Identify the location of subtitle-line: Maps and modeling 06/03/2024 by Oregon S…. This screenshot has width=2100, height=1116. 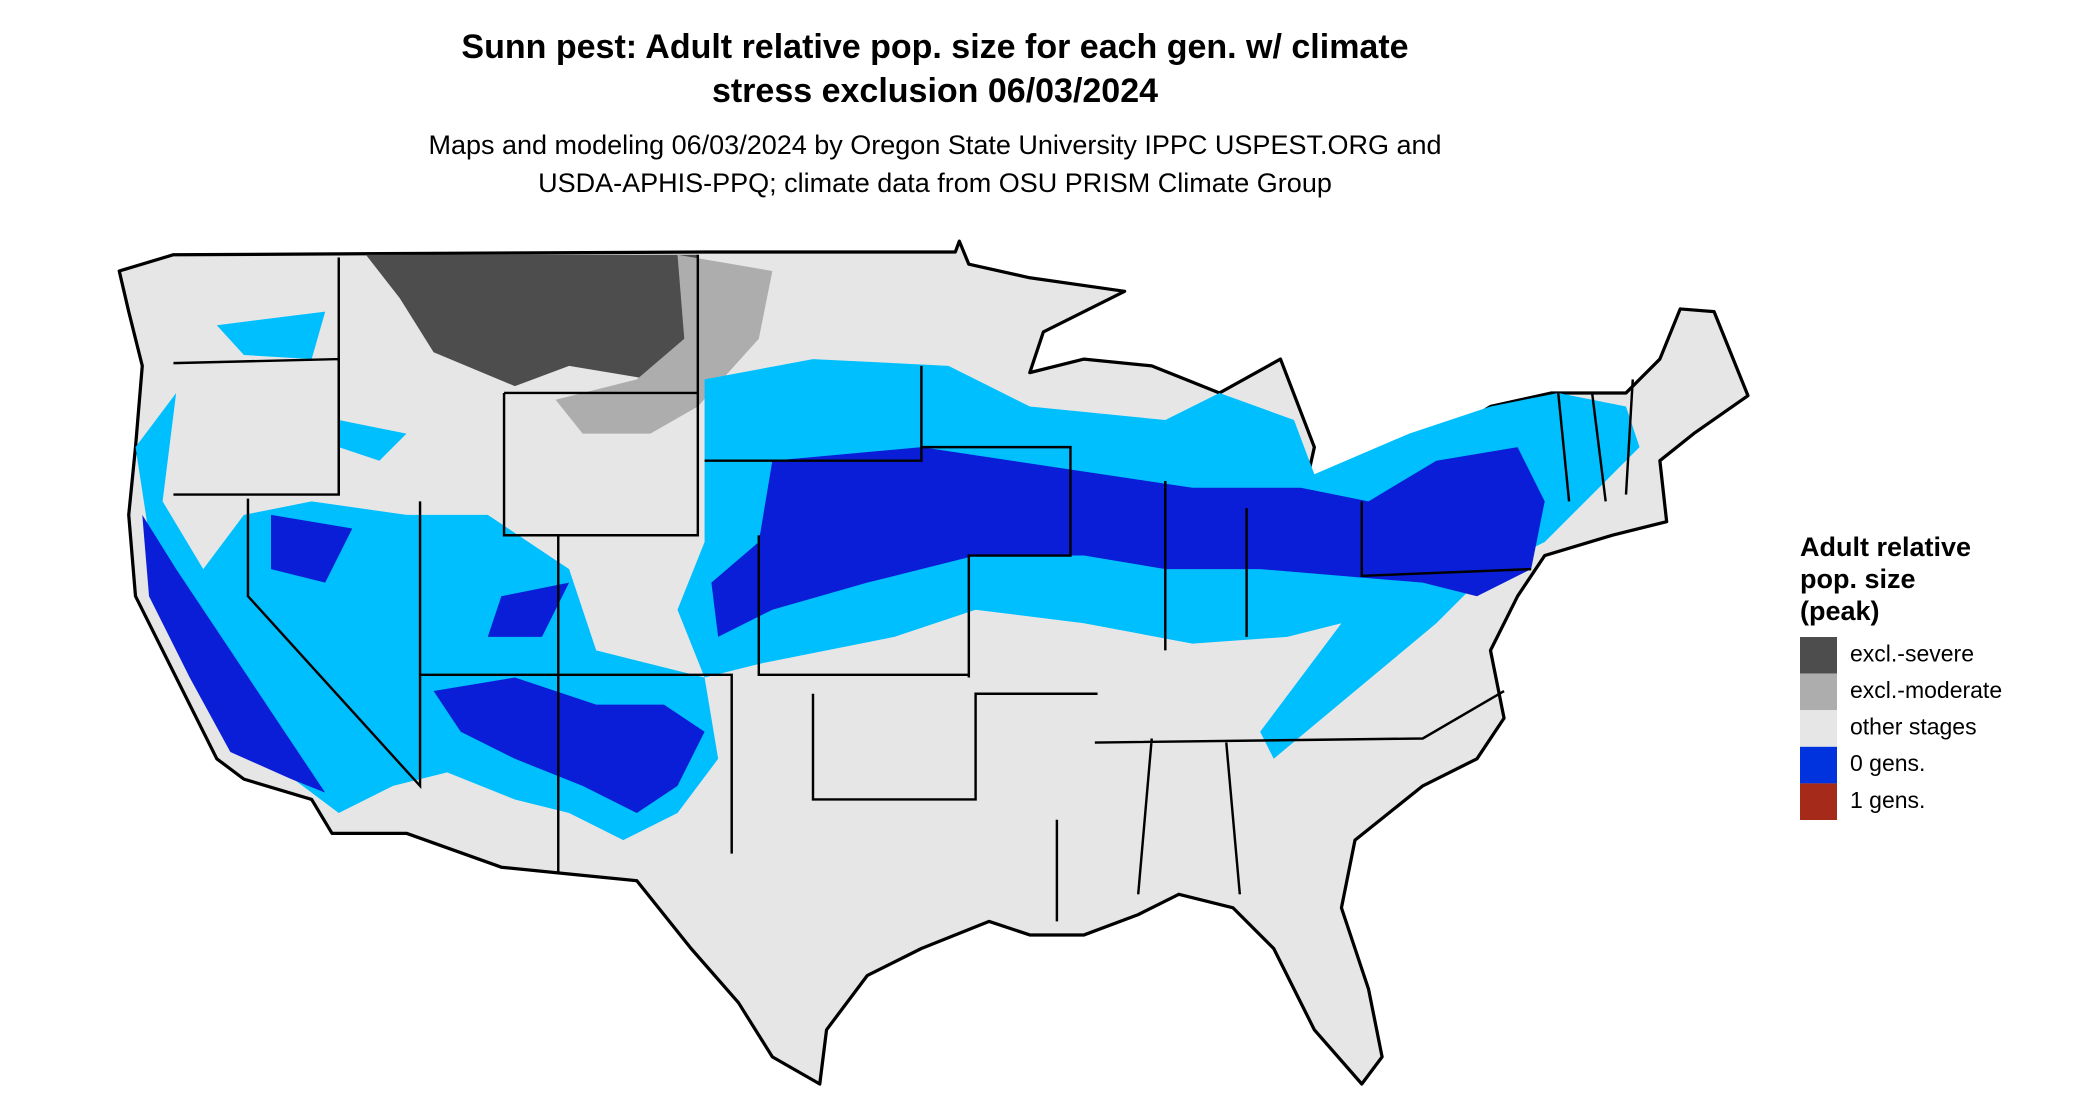
(934, 145).